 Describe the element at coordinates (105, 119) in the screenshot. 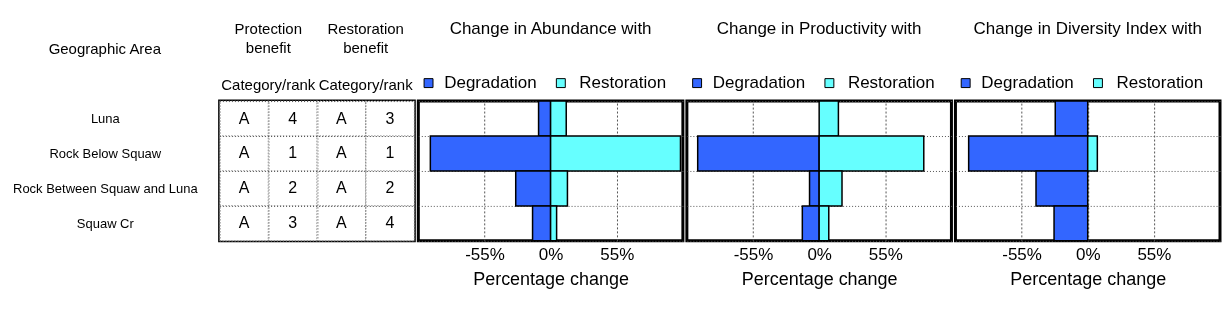

I see `y-tick-label: Luna` at that location.